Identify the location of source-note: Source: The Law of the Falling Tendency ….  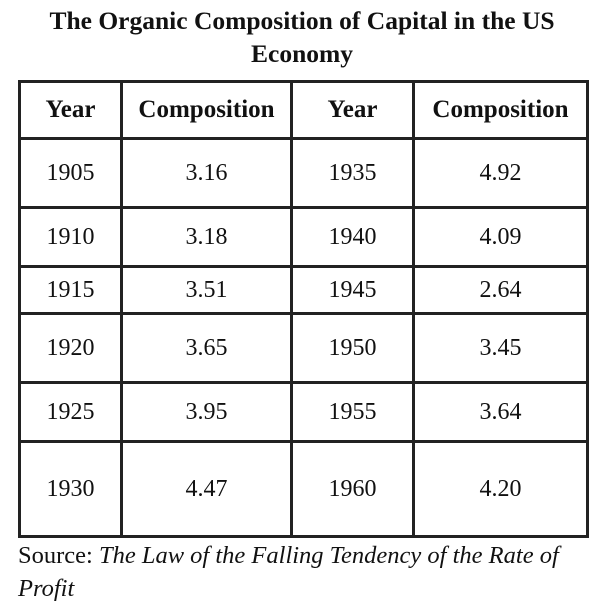
(308, 572).